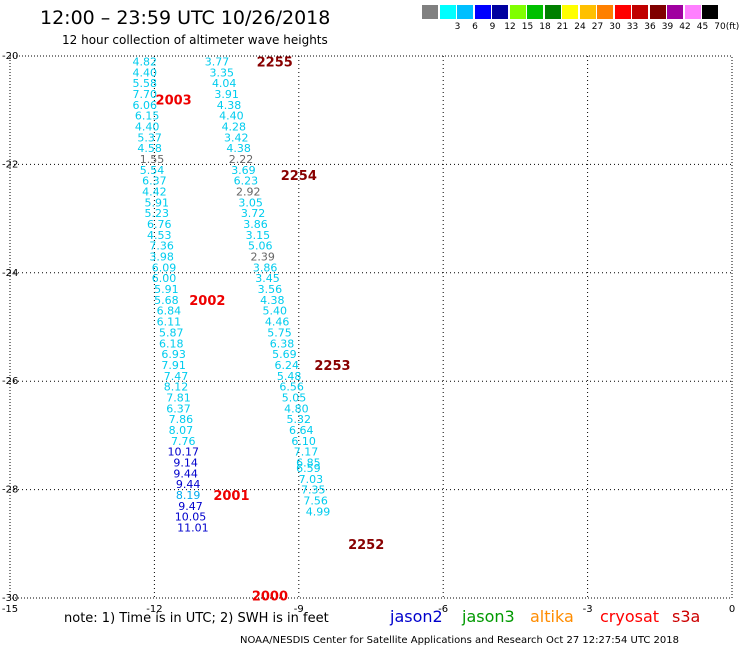  I want to click on lon-tick-label: -6, so click(443, 609).